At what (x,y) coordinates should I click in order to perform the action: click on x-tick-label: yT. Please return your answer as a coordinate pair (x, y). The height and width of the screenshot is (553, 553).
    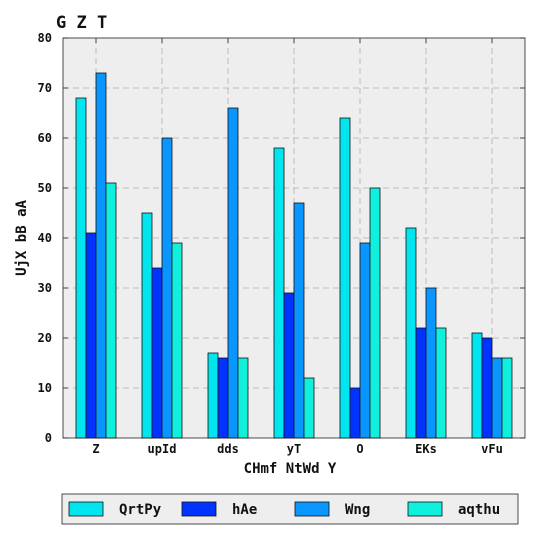
    Looking at the image, I should click on (294, 449).